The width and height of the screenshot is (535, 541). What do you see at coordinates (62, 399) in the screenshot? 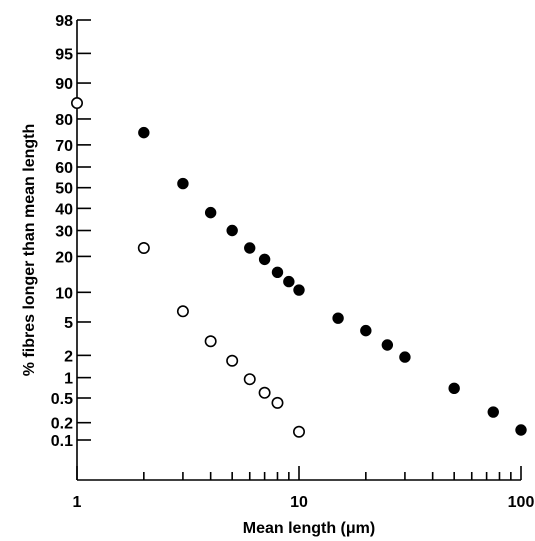
I see `y-tick-label: 0.5` at bounding box center [62, 399].